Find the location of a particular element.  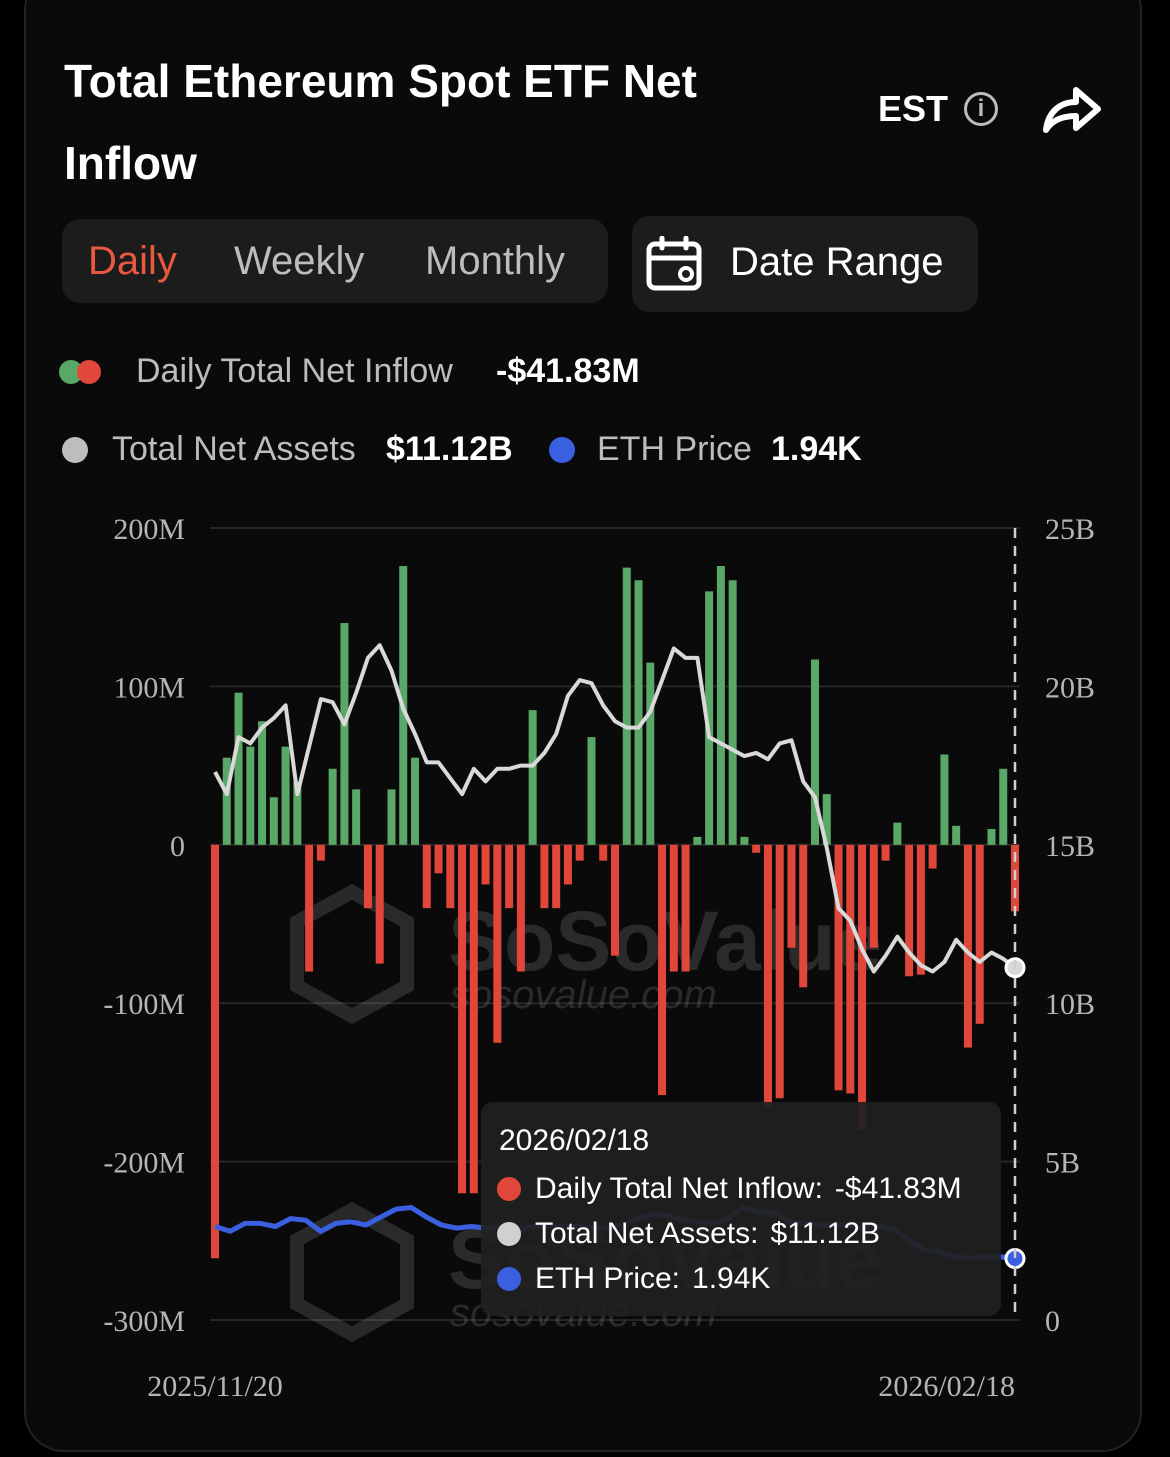

left-tick-label: 100M is located at coordinates (149, 687).